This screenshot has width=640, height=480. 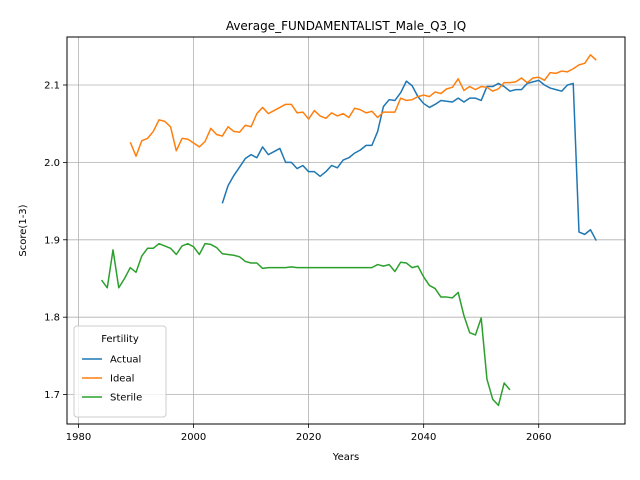 What do you see at coordinates (308, 437) in the screenshot?
I see `x-tick-label: 2020` at bounding box center [308, 437].